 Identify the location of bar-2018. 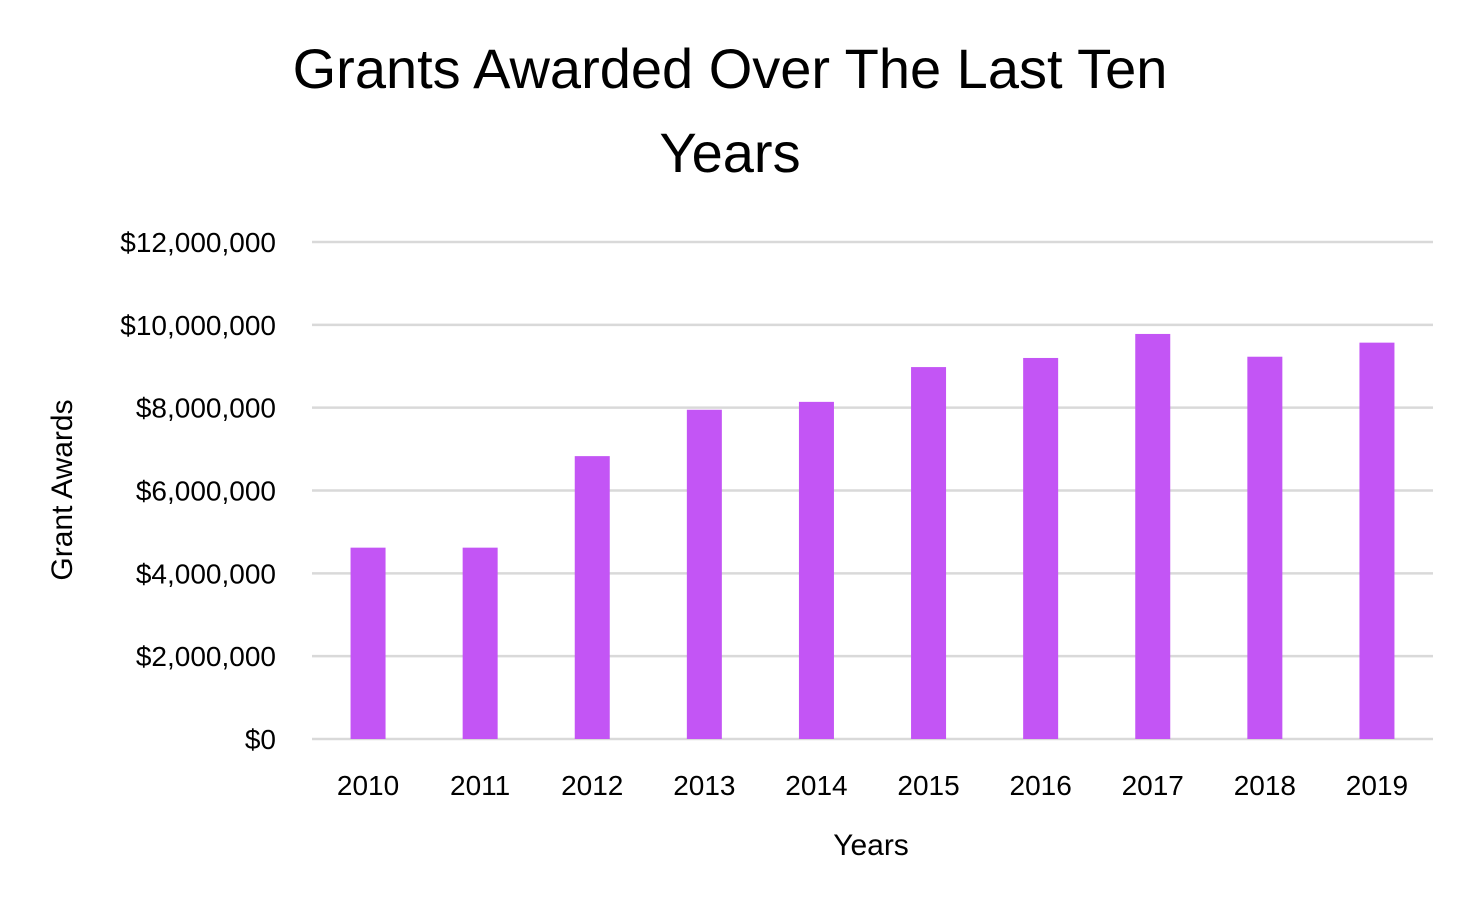
(1265, 547).